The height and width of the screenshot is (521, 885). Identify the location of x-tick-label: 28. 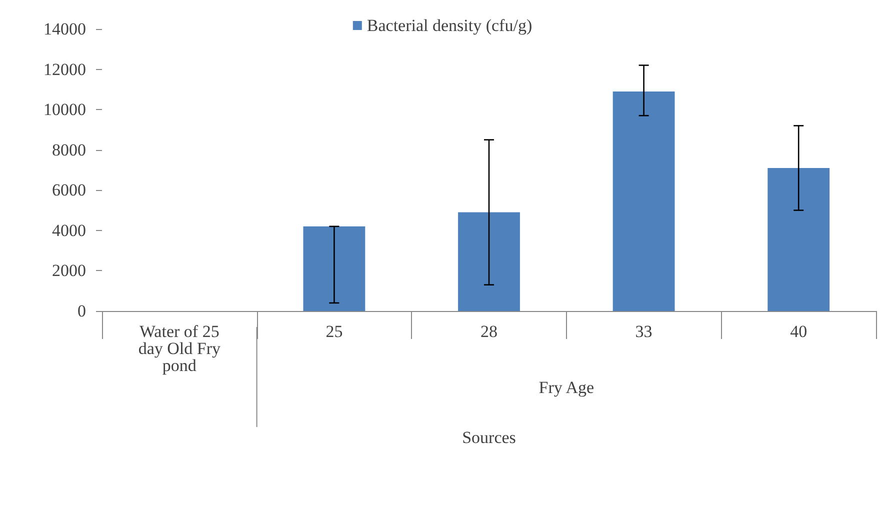
(489, 331).